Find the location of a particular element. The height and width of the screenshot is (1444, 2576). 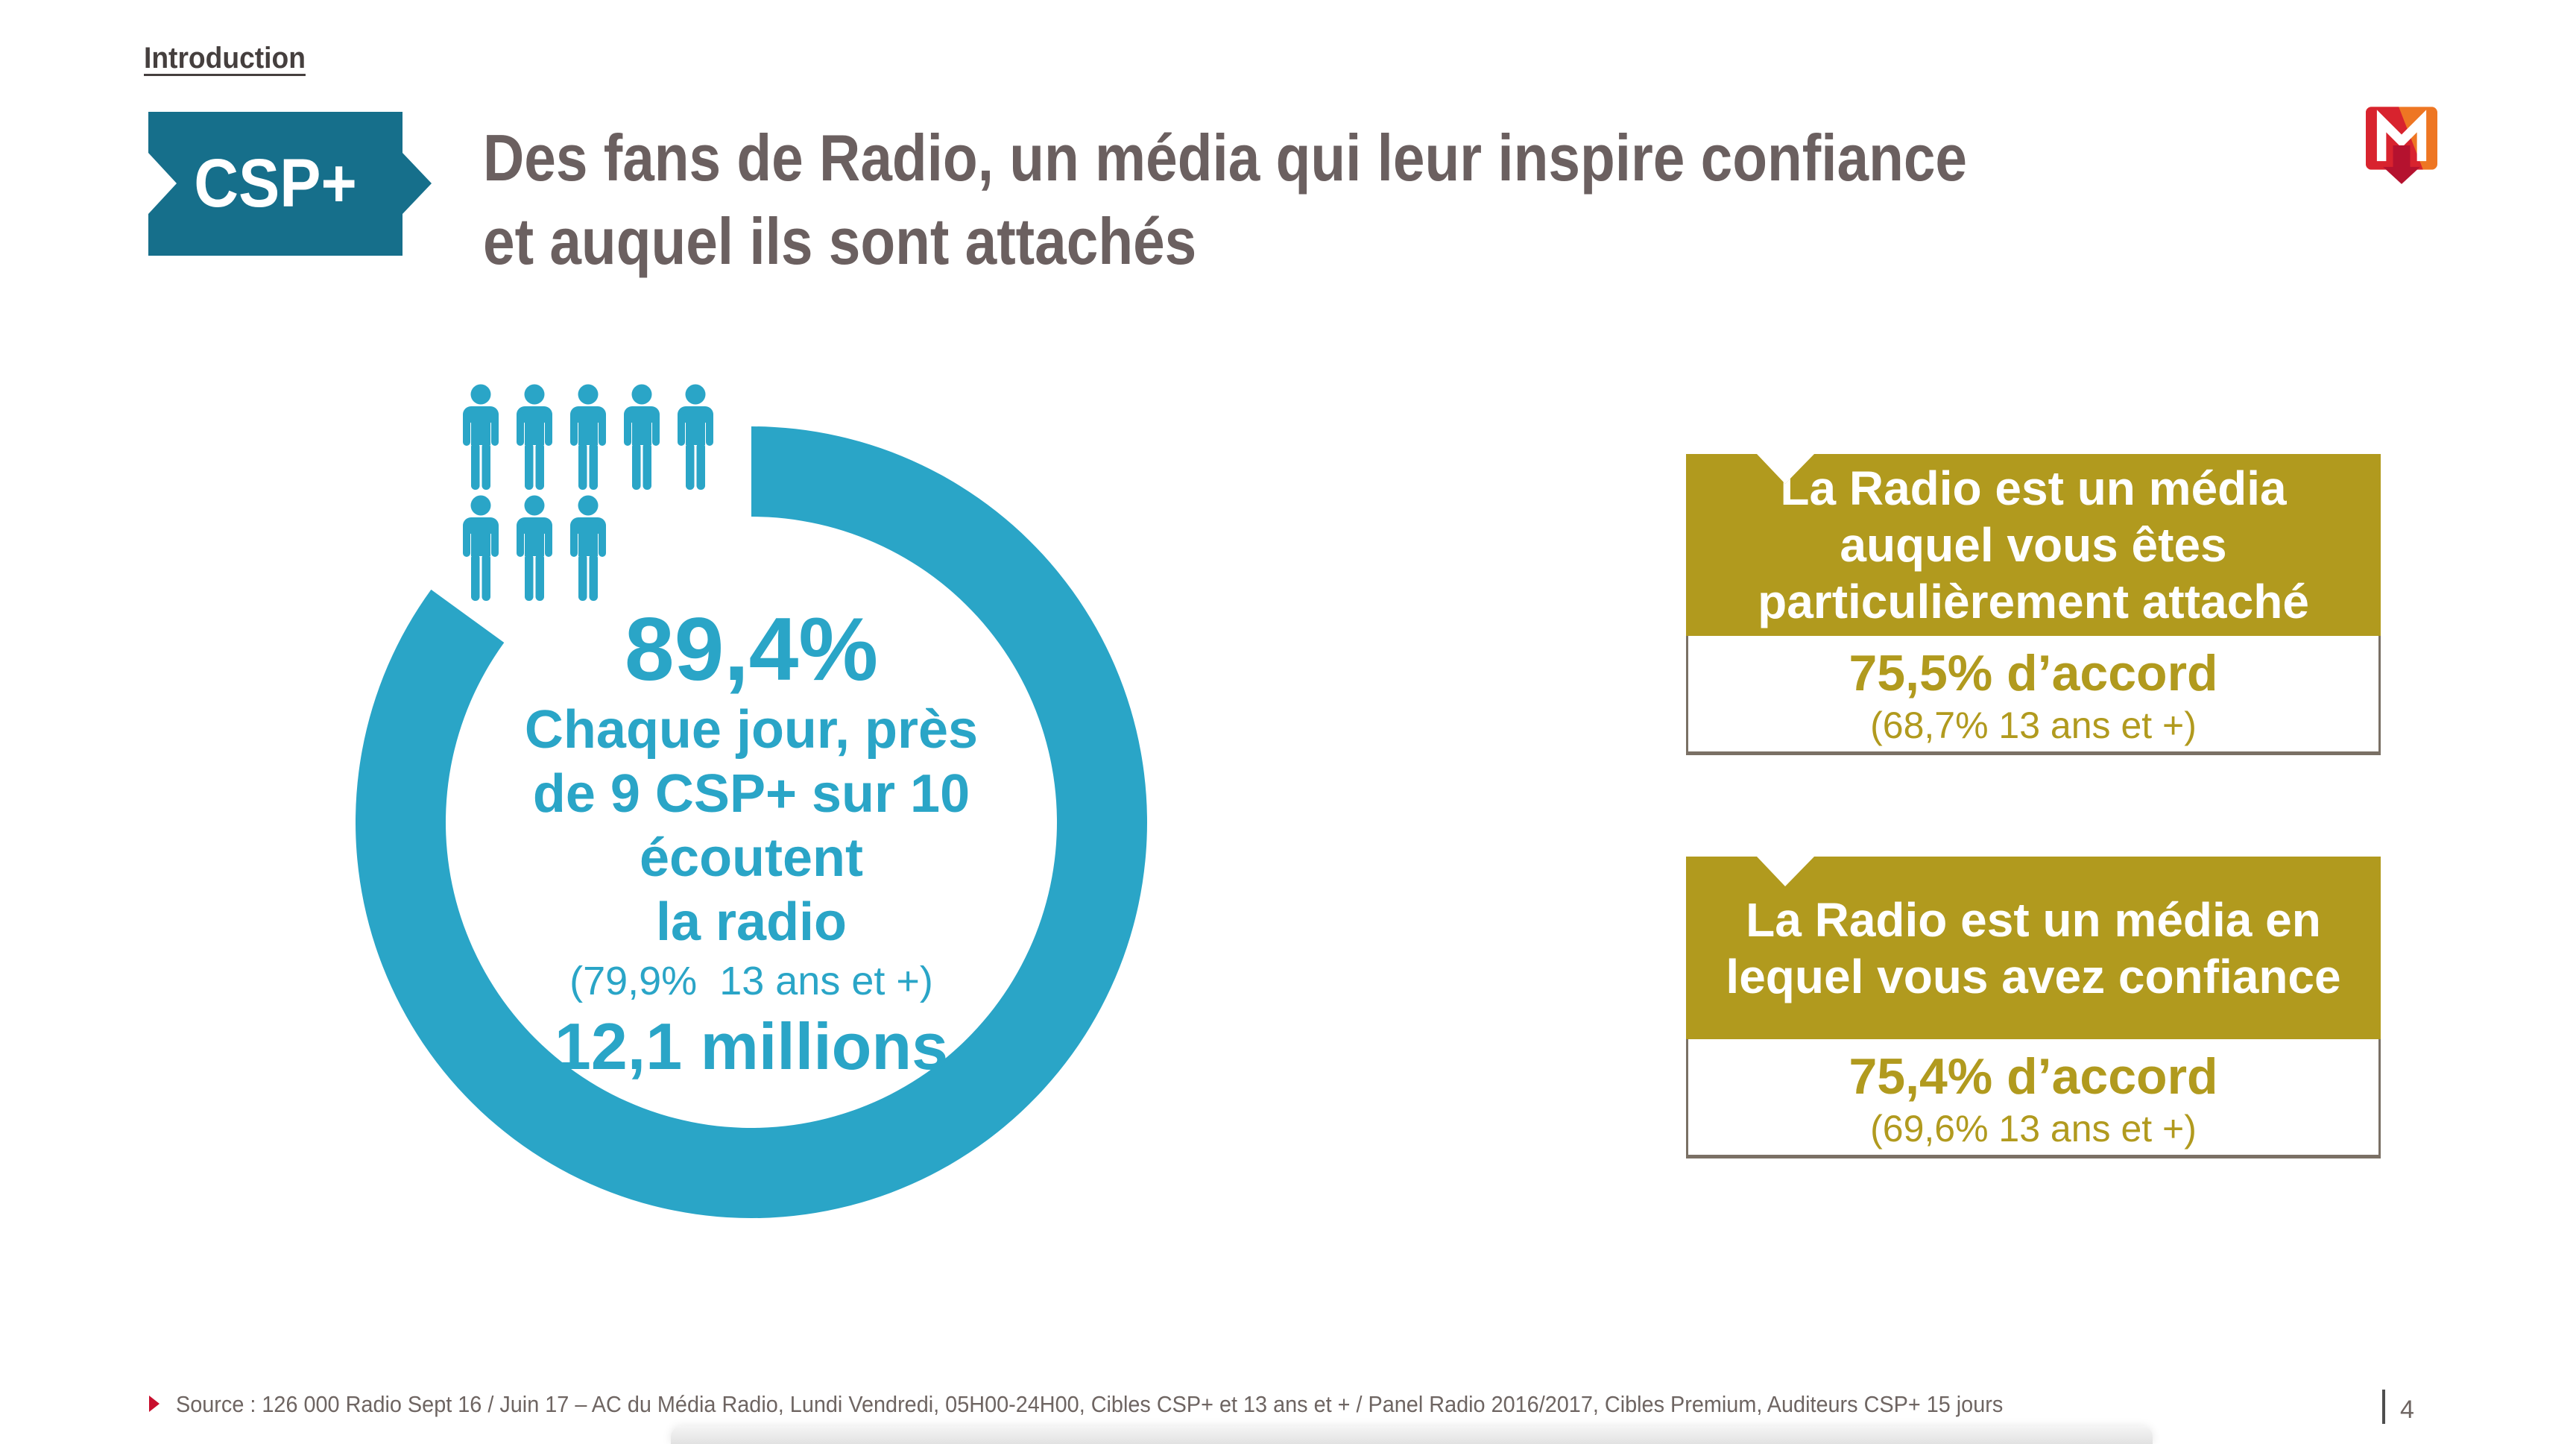

bottom-scroll-strip is located at coordinates (1412, 1435).